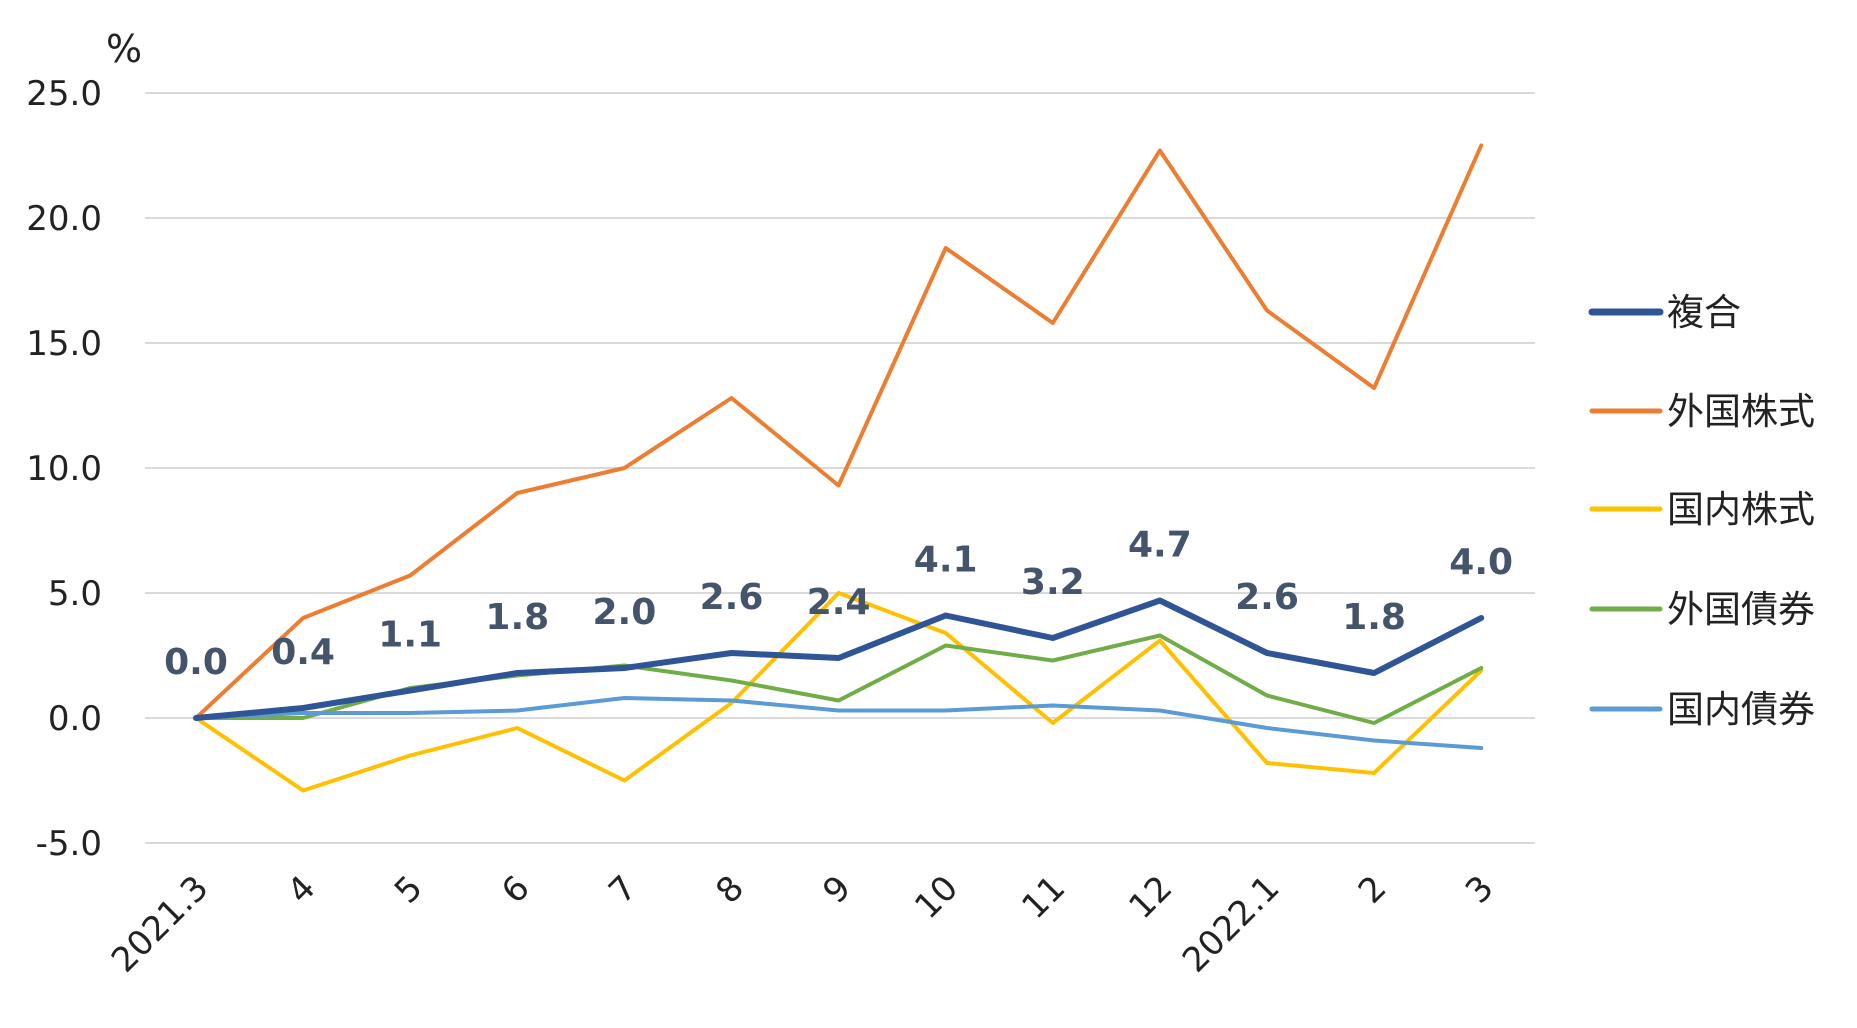  I want to click on y-tick-label: 5.0, so click(75, 594).